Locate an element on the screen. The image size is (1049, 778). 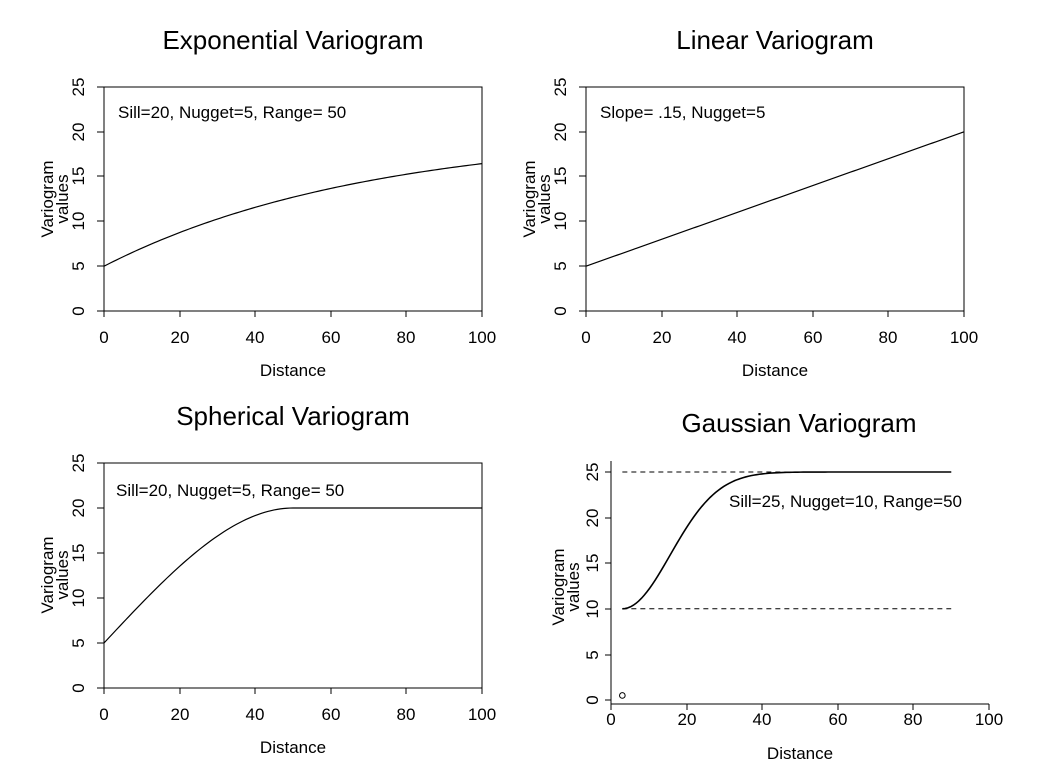
data-point-marker is located at coordinates (622, 695).